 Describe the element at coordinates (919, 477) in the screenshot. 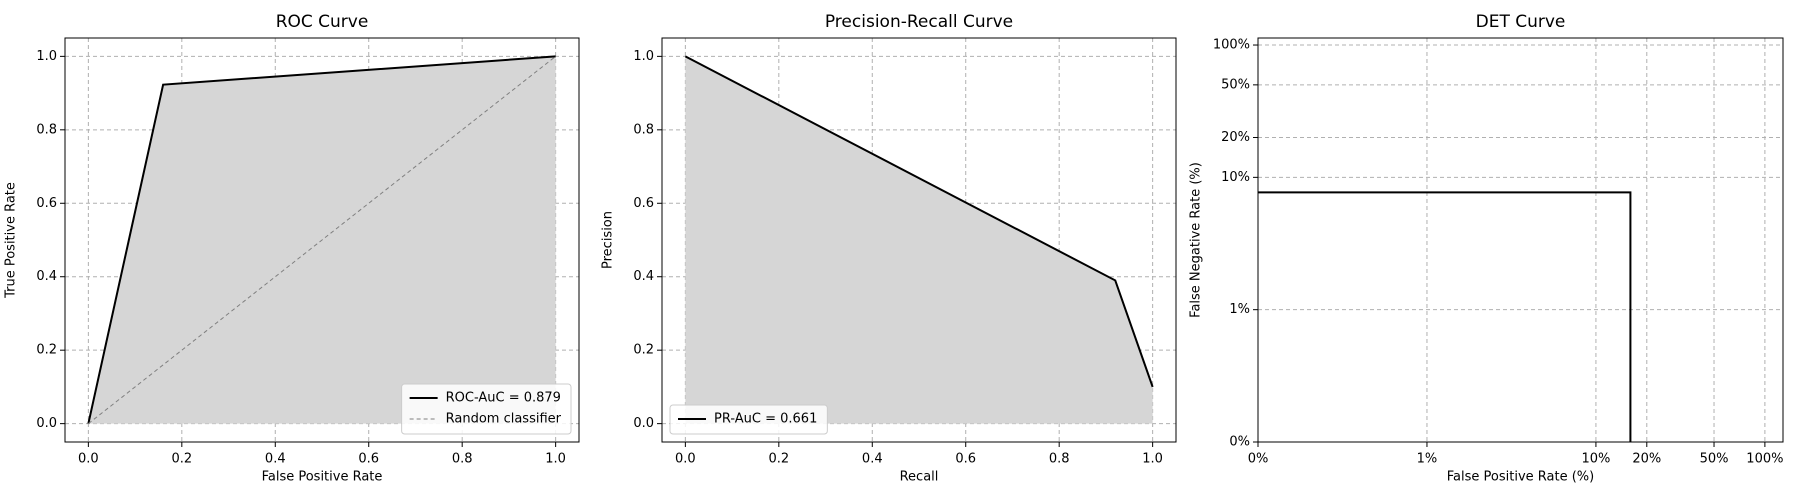

I see `x-axis-label: Recall` at that location.